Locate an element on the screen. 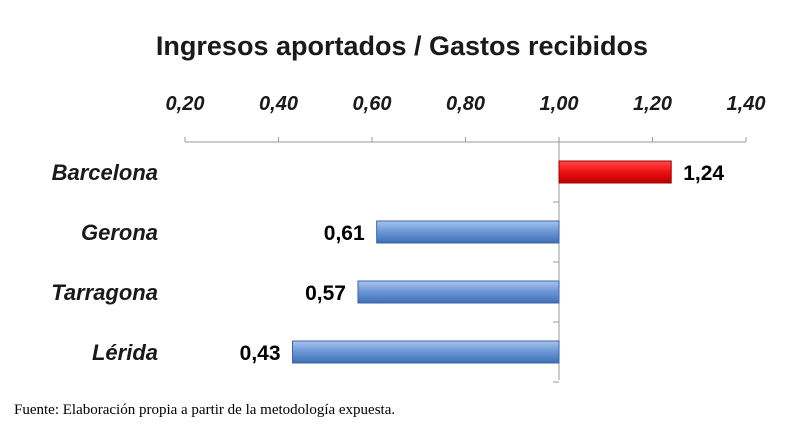 The image size is (787, 443). bar-lrida is located at coordinates (426, 352).